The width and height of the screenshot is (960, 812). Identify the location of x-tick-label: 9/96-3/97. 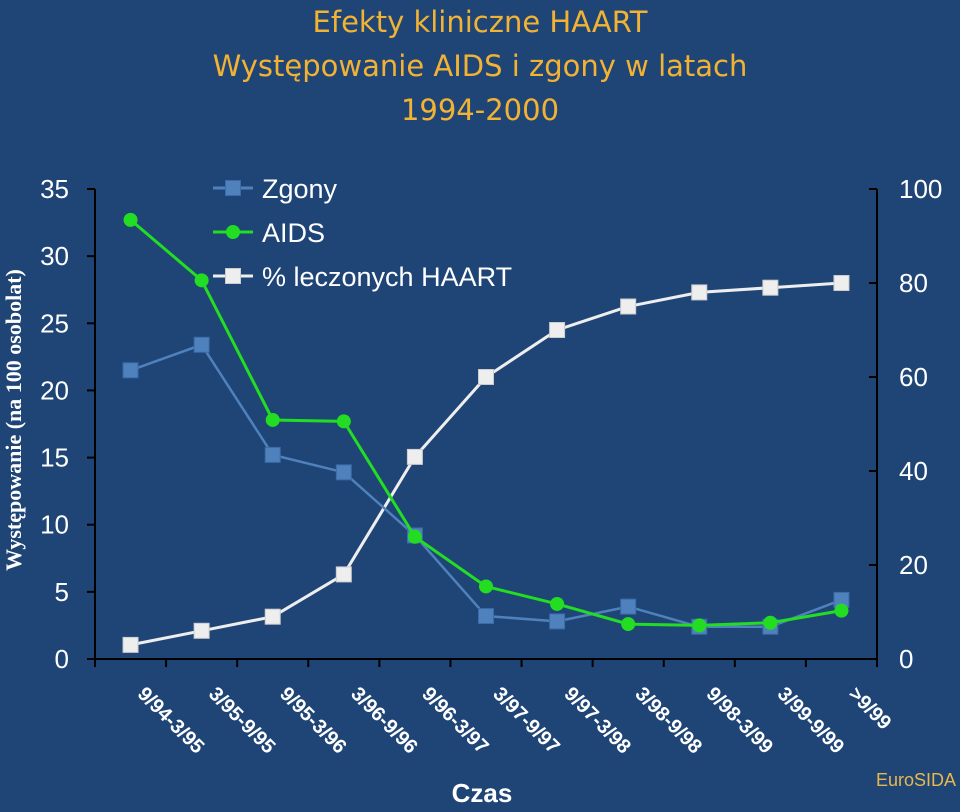
(454, 720).